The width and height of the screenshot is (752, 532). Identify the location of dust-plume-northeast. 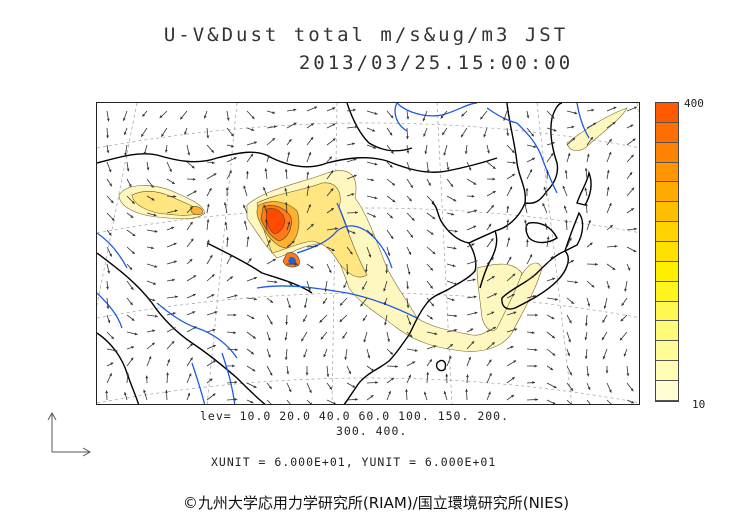
(597, 129).